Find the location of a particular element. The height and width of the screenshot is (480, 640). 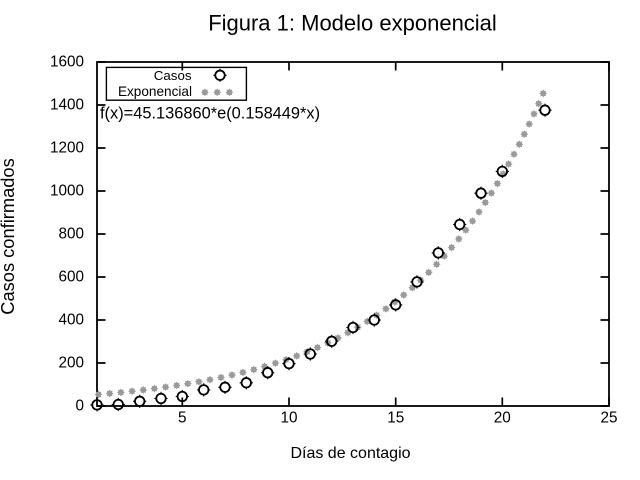

svg-text: 10 is located at coordinates (288, 418).